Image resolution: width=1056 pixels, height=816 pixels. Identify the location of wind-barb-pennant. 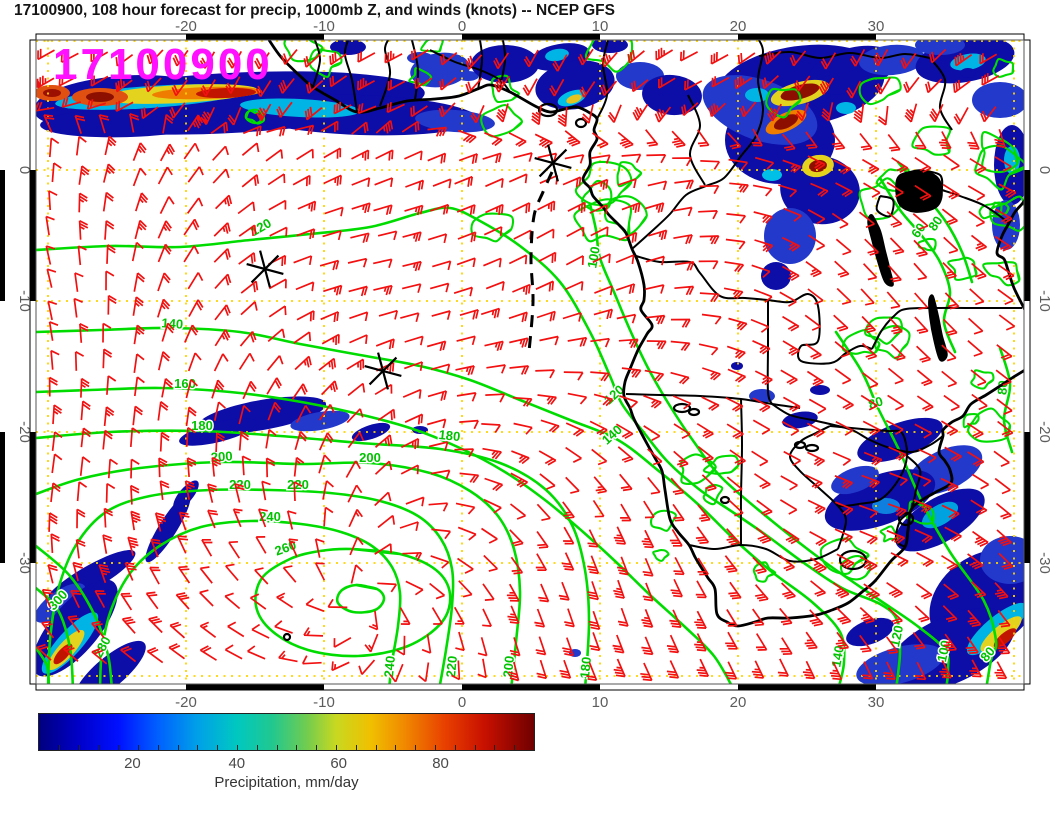
(260, 116).